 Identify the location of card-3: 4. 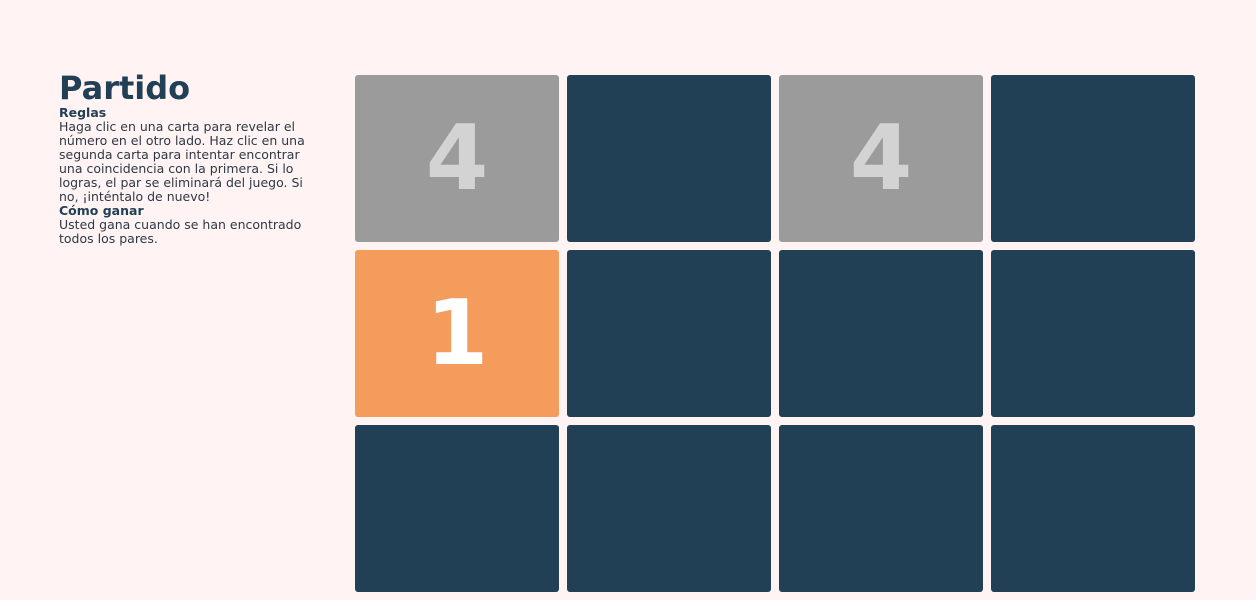
(881, 158).